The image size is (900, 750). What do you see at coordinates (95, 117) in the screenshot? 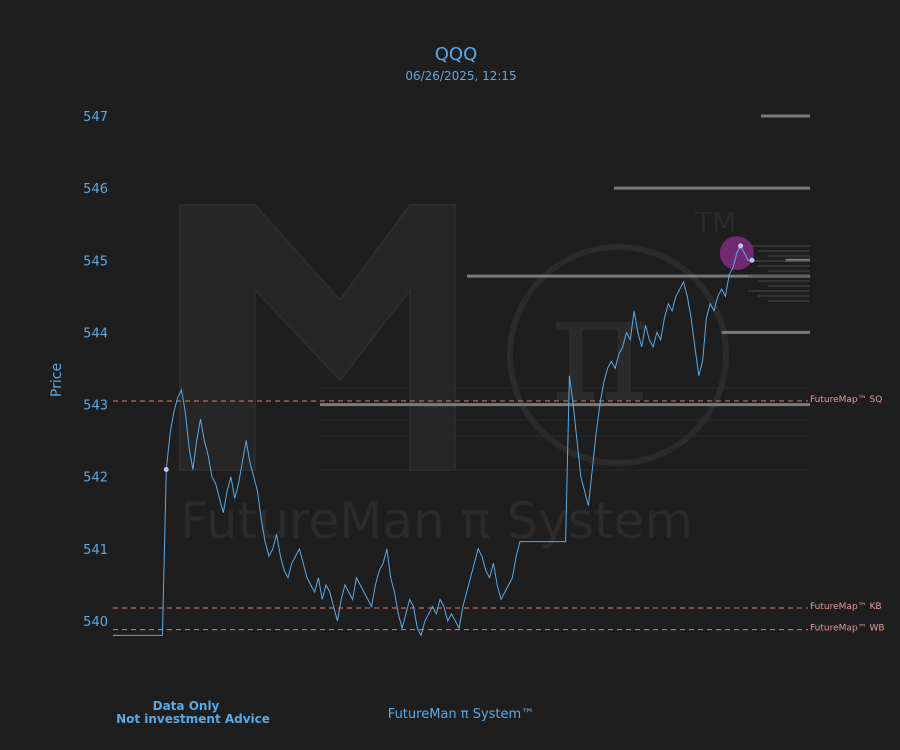
I see `y-tick-label: 547` at bounding box center [95, 117].